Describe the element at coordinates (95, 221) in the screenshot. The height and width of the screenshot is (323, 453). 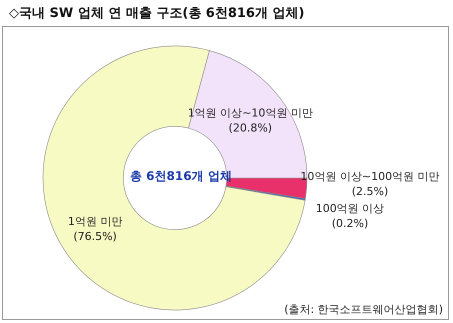
I see `slice-label: 1억원 미만` at that location.